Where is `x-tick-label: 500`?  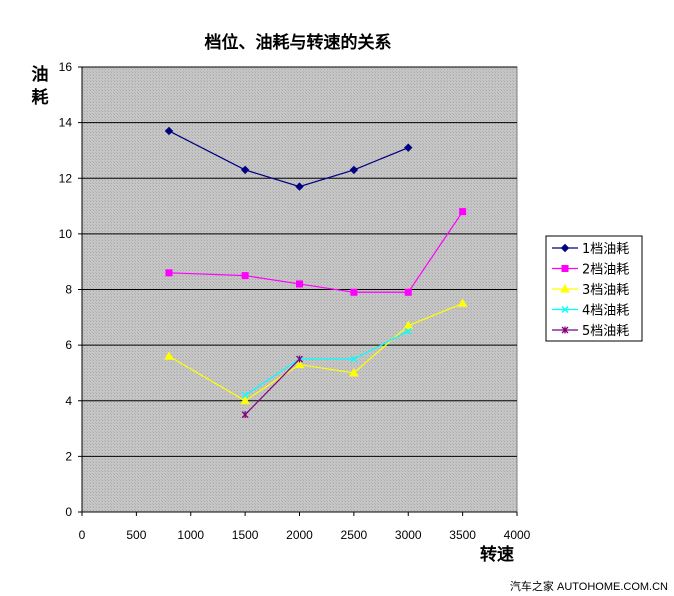 x-tick-label: 500 is located at coordinates (136, 535).